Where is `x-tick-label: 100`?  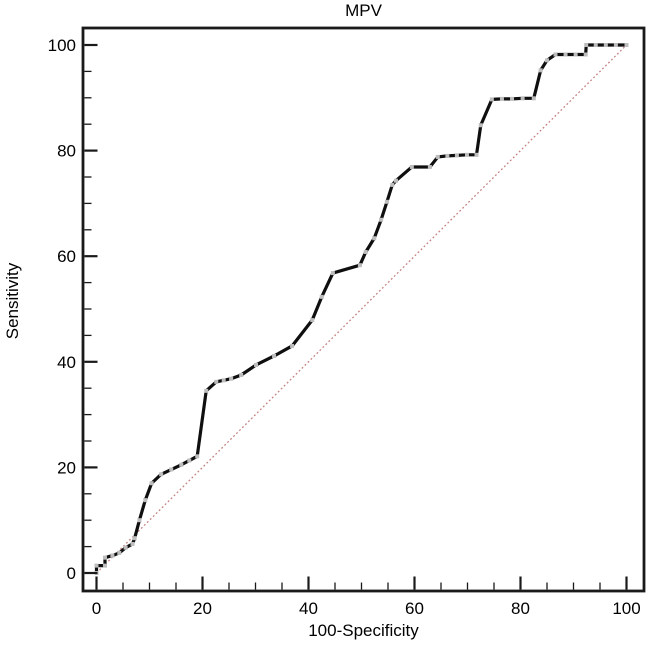
x-tick-label: 100 is located at coordinates (626, 608).